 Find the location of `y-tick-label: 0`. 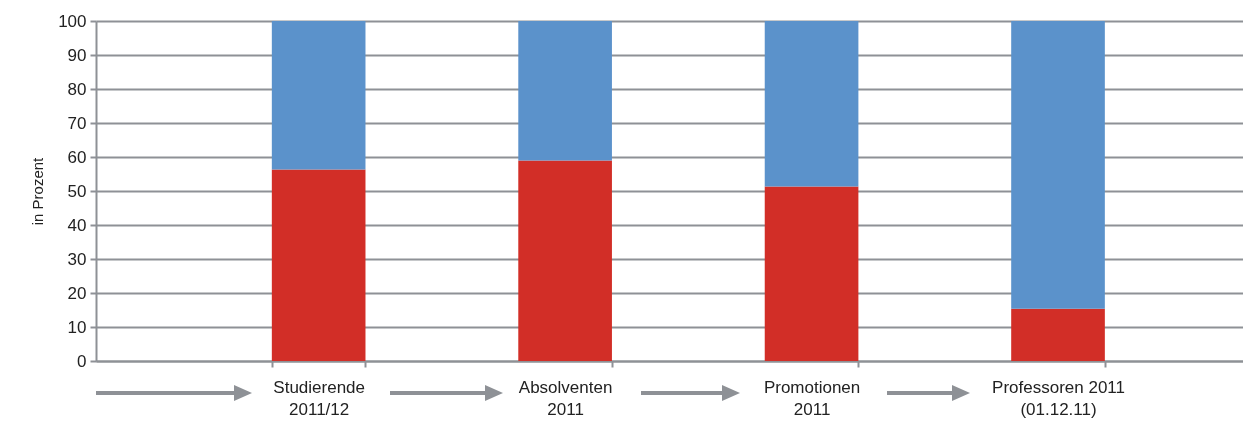

y-tick-label: 0 is located at coordinates (82, 361).